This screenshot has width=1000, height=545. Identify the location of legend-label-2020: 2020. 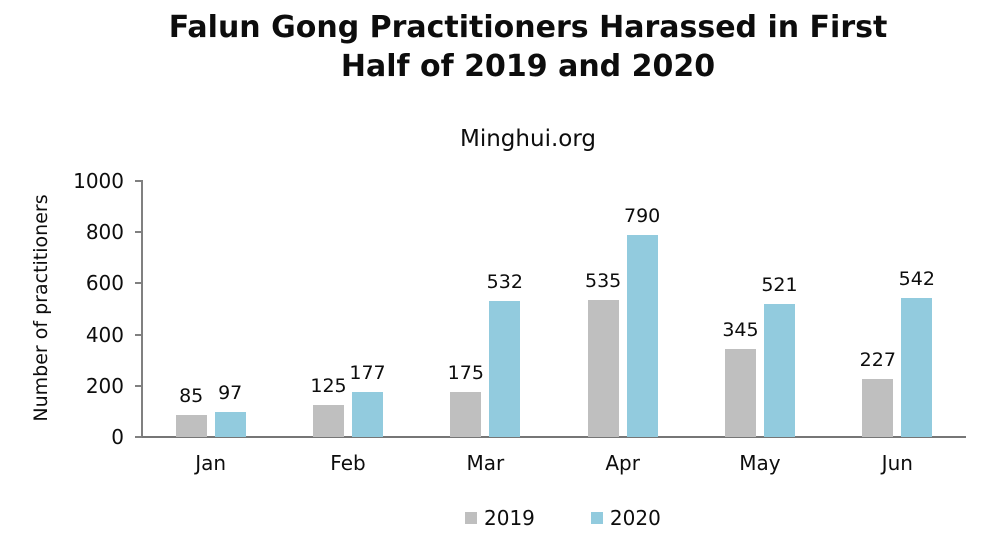
(635, 518).